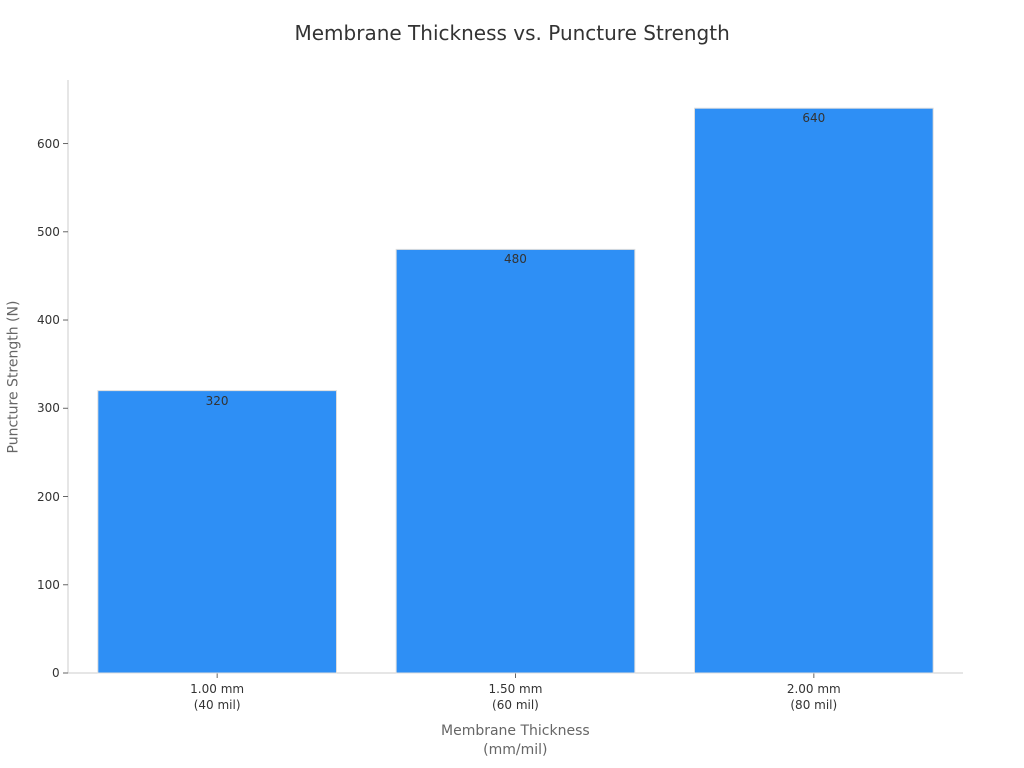 Image resolution: width=1024 pixels, height=768 pixels. What do you see at coordinates (217, 697) in the screenshot?
I see `x-tick-label: 1.00 mm (40 mil)` at bounding box center [217, 697].